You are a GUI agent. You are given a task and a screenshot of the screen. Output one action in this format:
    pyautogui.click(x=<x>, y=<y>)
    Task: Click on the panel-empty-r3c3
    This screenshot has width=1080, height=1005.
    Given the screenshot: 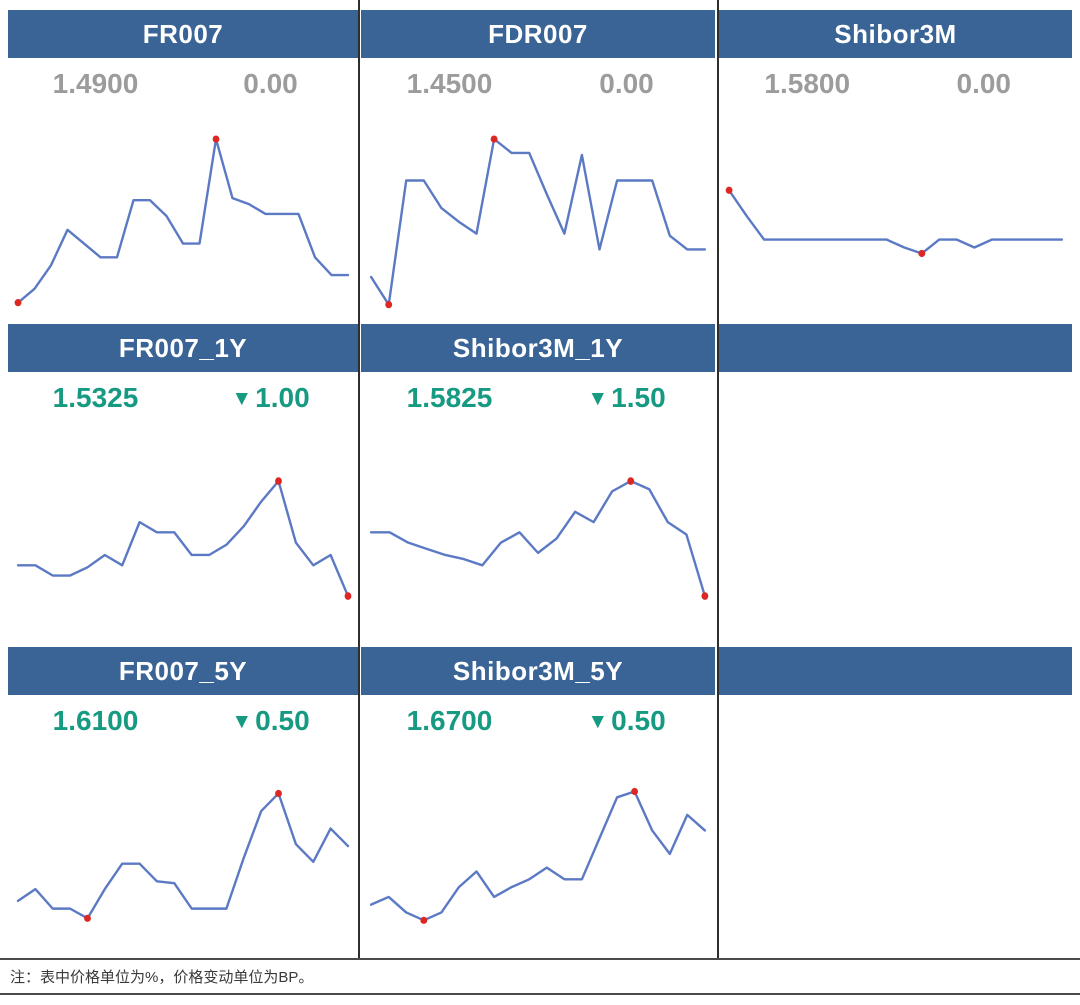 What is the action you would take?
    pyautogui.click(x=895, y=802)
    